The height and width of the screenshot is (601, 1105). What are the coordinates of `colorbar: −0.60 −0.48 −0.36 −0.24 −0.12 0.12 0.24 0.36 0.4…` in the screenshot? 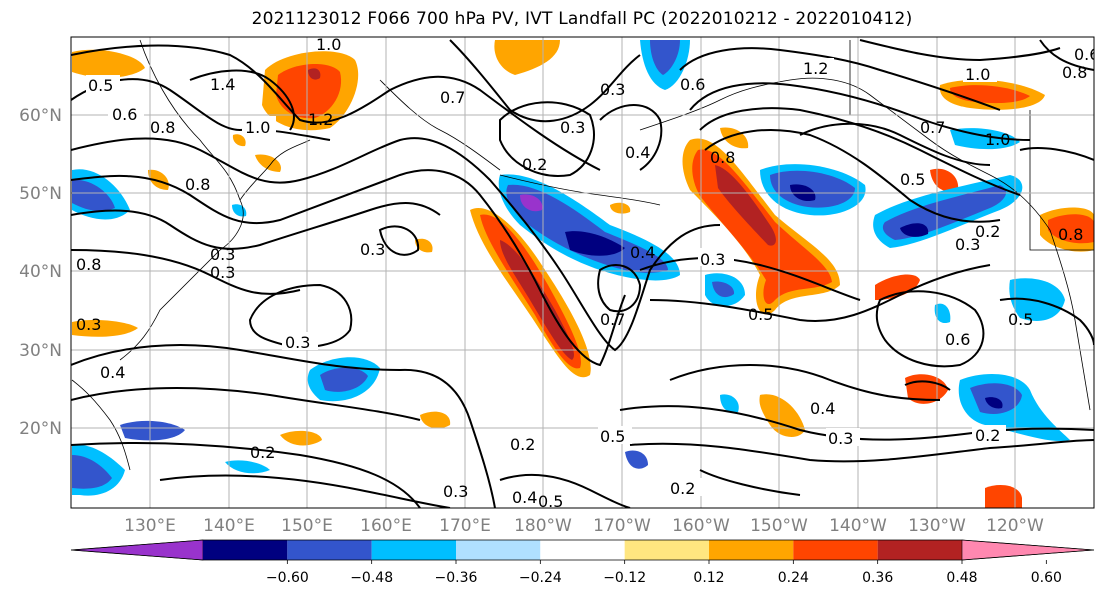 It's located at (582, 562).